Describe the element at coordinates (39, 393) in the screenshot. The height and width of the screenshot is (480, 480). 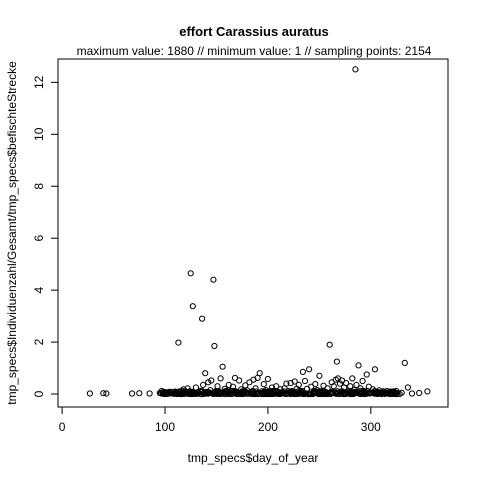
I see `y-tick-label: 0` at that location.